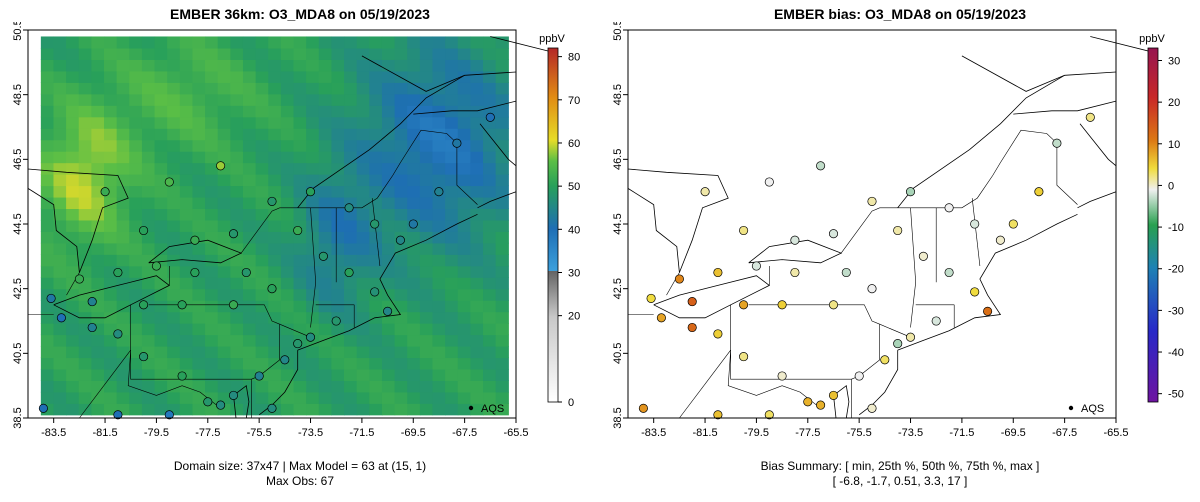  What do you see at coordinates (1176, 353) in the screenshot?
I see `colorbar-tick-label: -40` at bounding box center [1176, 353].